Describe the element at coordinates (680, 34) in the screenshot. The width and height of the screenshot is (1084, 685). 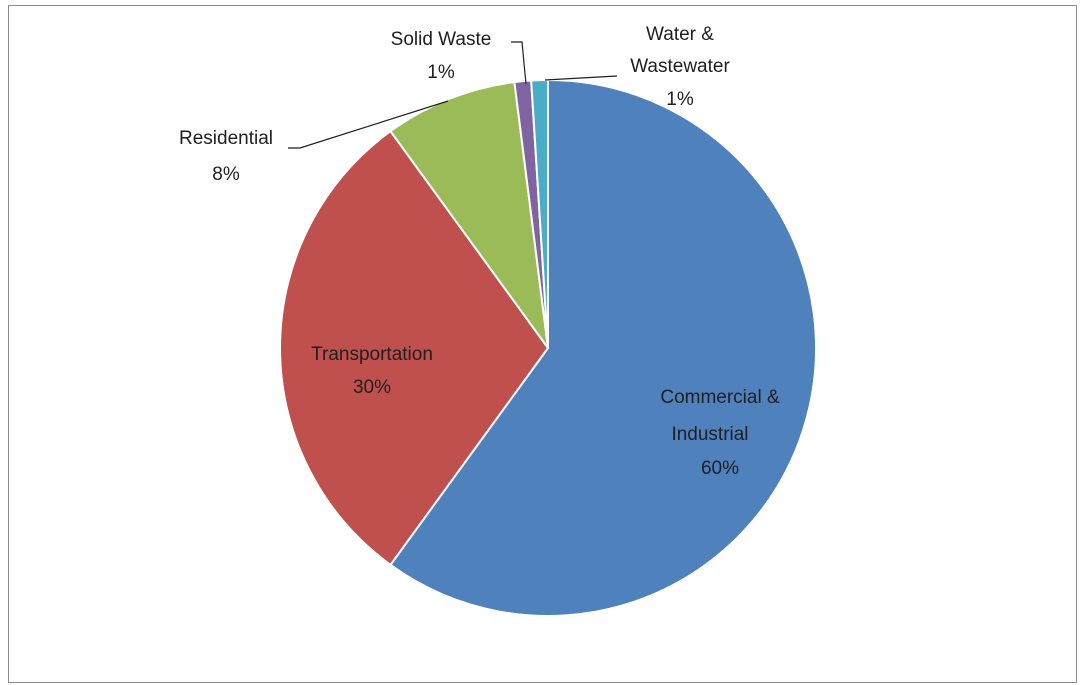
I see `category-label-water-and-wastewater-line1: Water &` at that location.